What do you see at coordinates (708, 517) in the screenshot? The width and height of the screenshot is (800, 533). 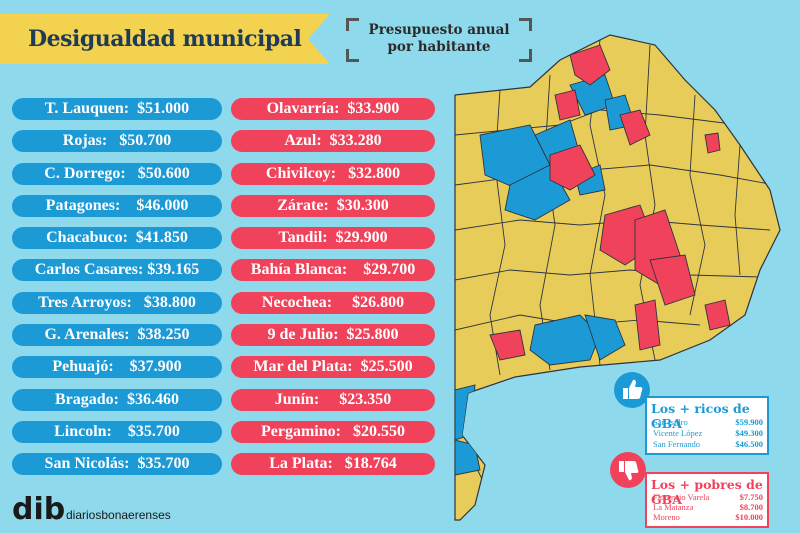 I see `poor-box-row: Moreno $10.000` at bounding box center [708, 517].